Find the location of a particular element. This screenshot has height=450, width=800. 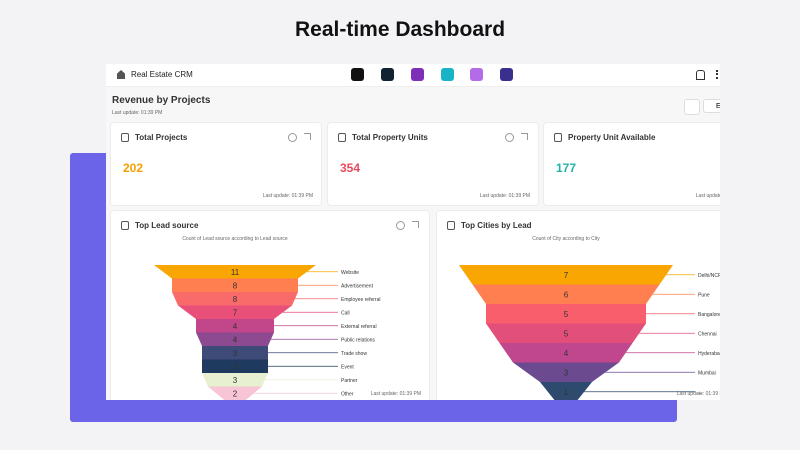

stage-label: Event is located at coordinates (347, 367).